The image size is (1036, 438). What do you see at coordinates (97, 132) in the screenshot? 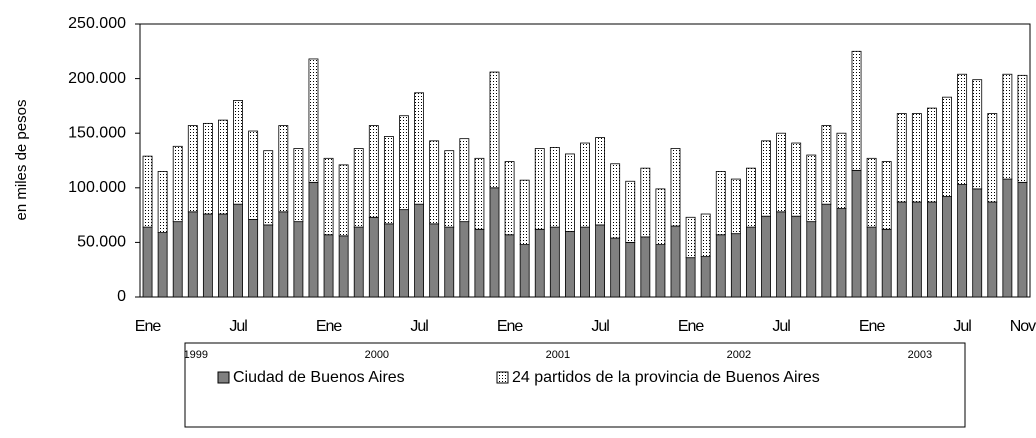
I see `y-tick-label: 150.000` at bounding box center [97, 132].